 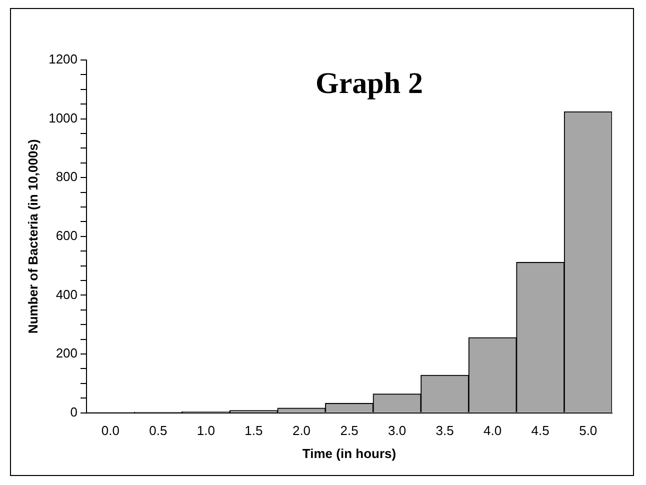 I want to click on x-tick-label: 0.5, so click(x=158, y=430).